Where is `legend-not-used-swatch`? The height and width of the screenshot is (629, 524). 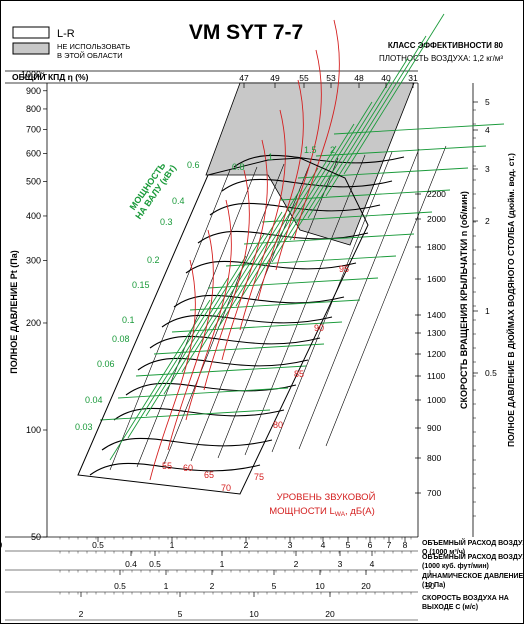 legend-not-used-swatch is located at coordinates (31, 48).